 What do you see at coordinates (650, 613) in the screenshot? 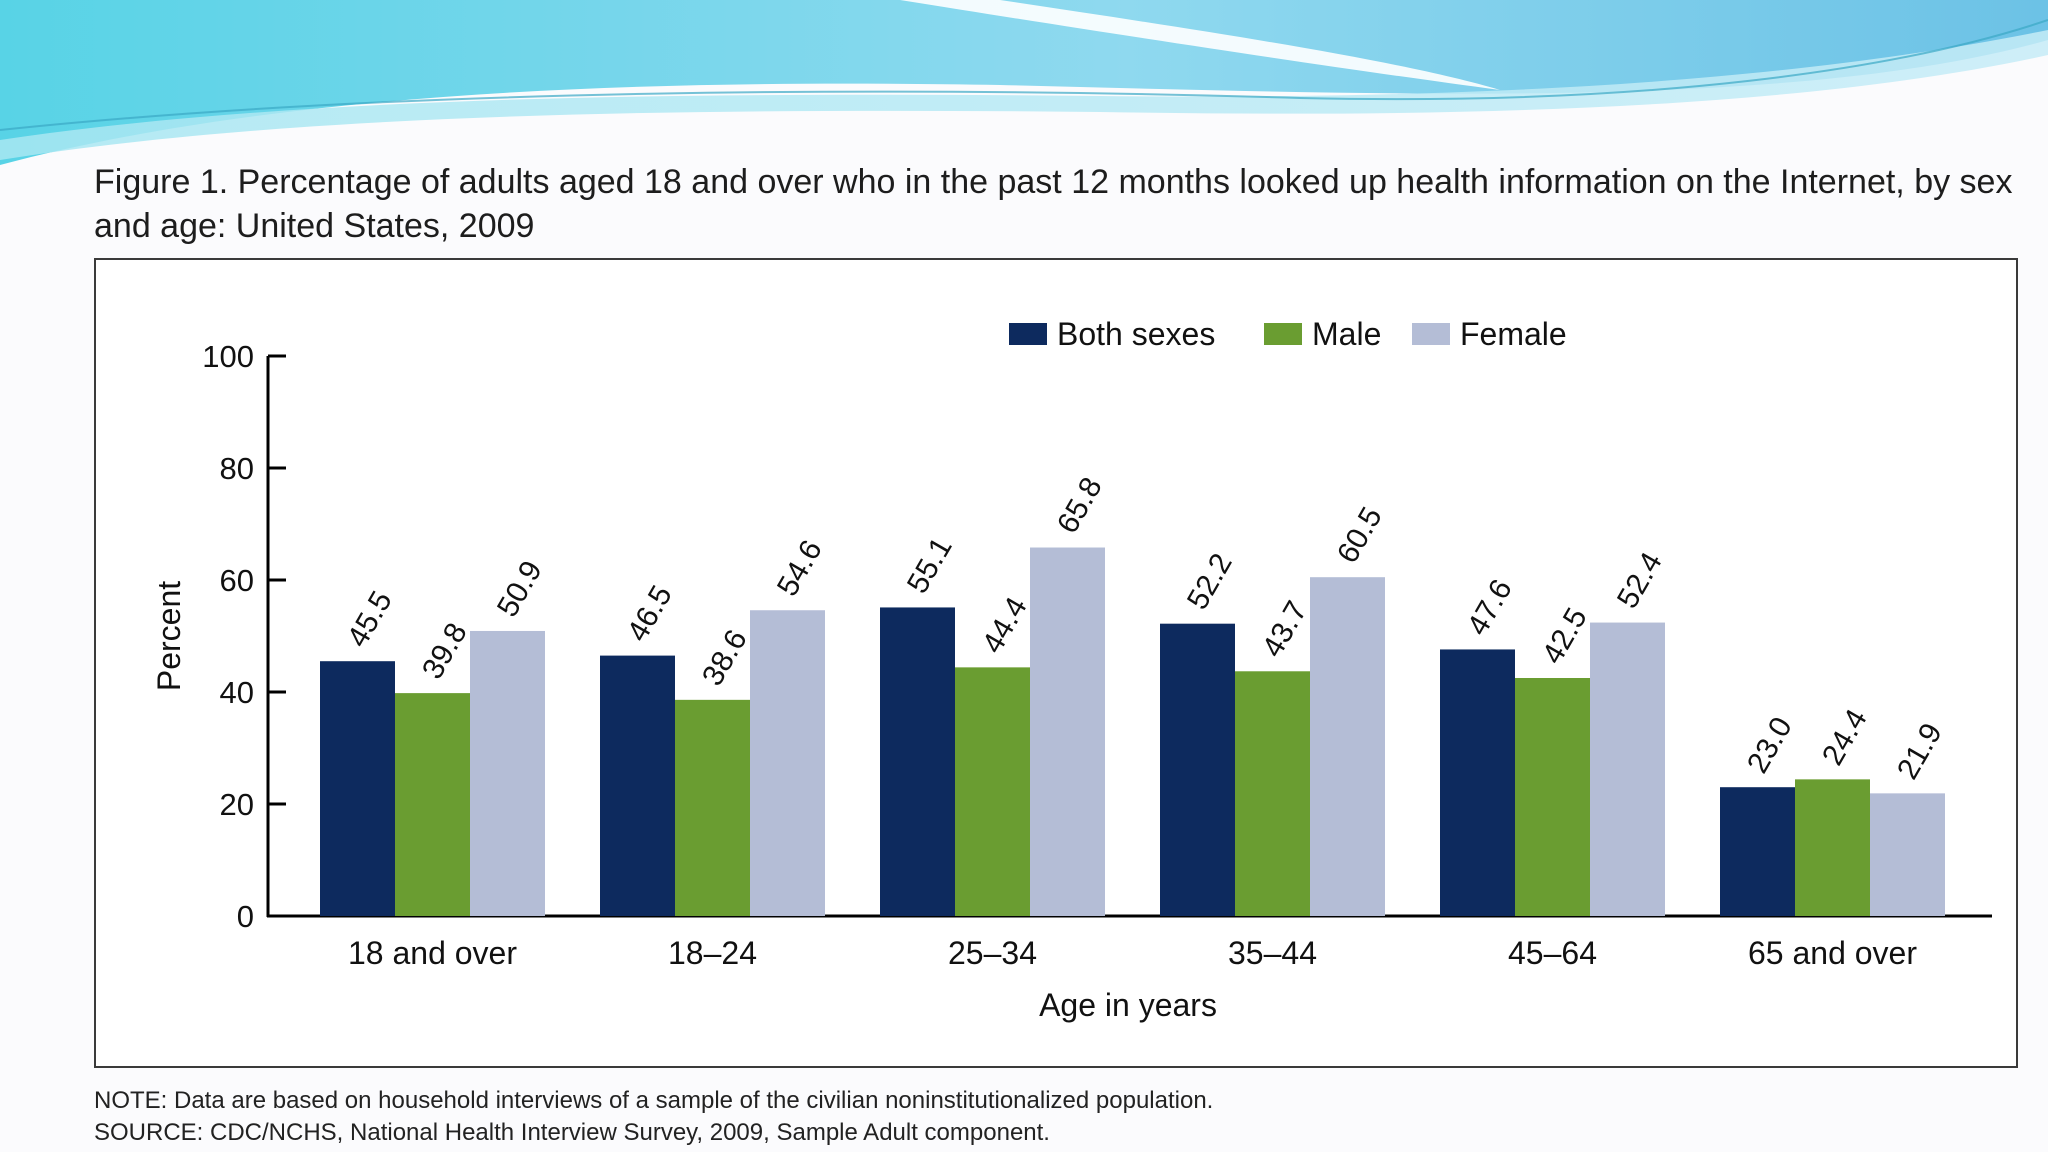
I see `bar-value-label: 46.5` at bounding box center [650, 613].